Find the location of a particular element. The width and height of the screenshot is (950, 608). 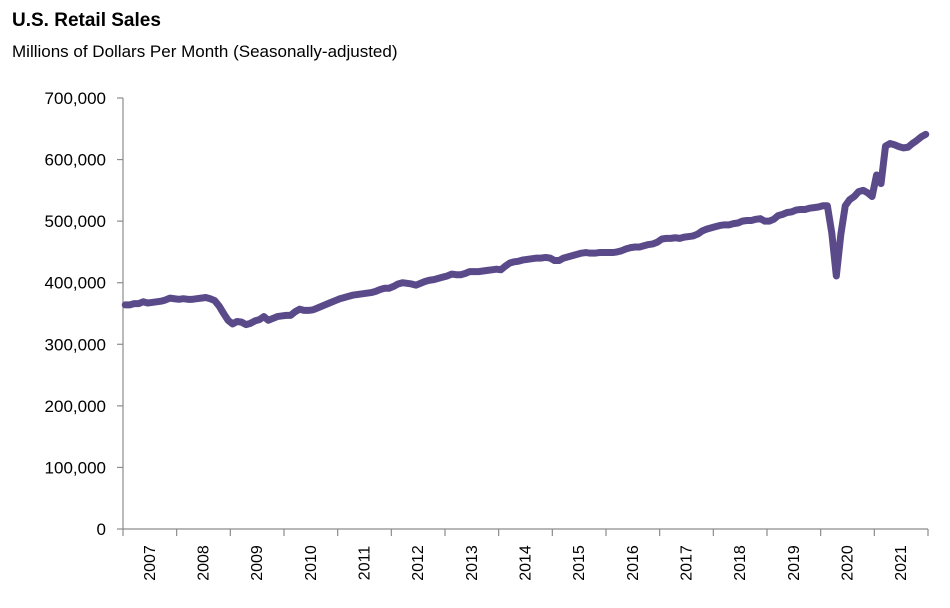

x-tick-label: 2012 is located at coordinates (418, 563).